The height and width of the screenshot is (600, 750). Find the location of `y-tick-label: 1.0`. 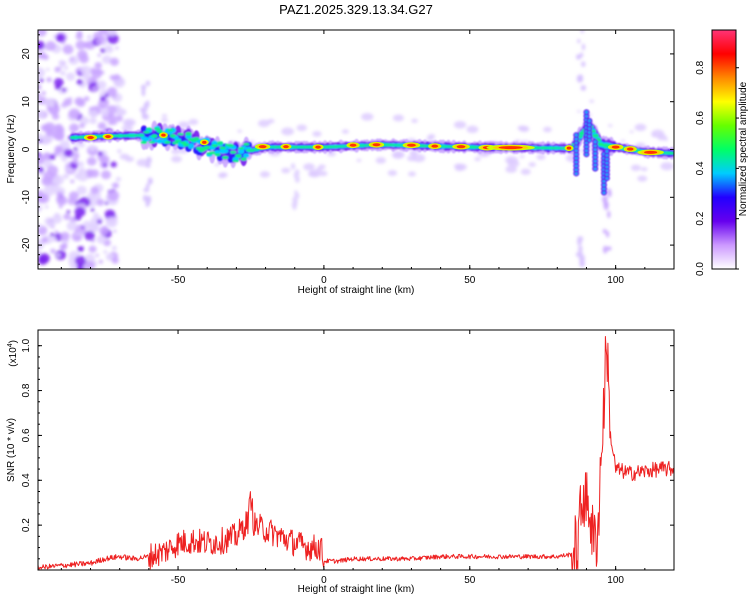

y-tick-label: 1.0 is located at coordinates (26, 345).